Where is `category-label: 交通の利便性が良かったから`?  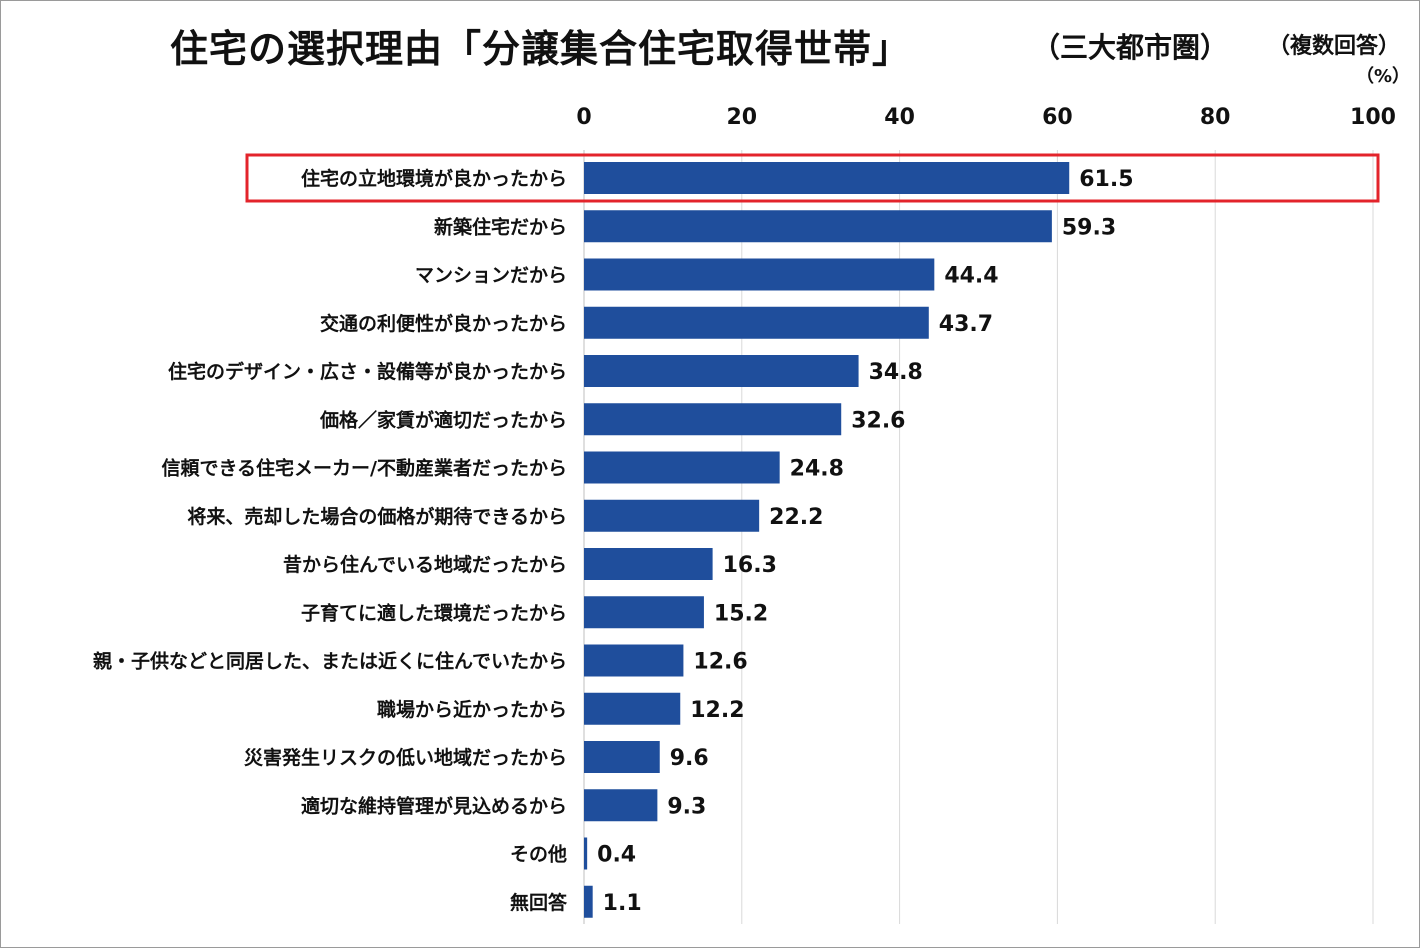 category-label: 交通の利便性が良かったから is located at coordinates (443, 323).